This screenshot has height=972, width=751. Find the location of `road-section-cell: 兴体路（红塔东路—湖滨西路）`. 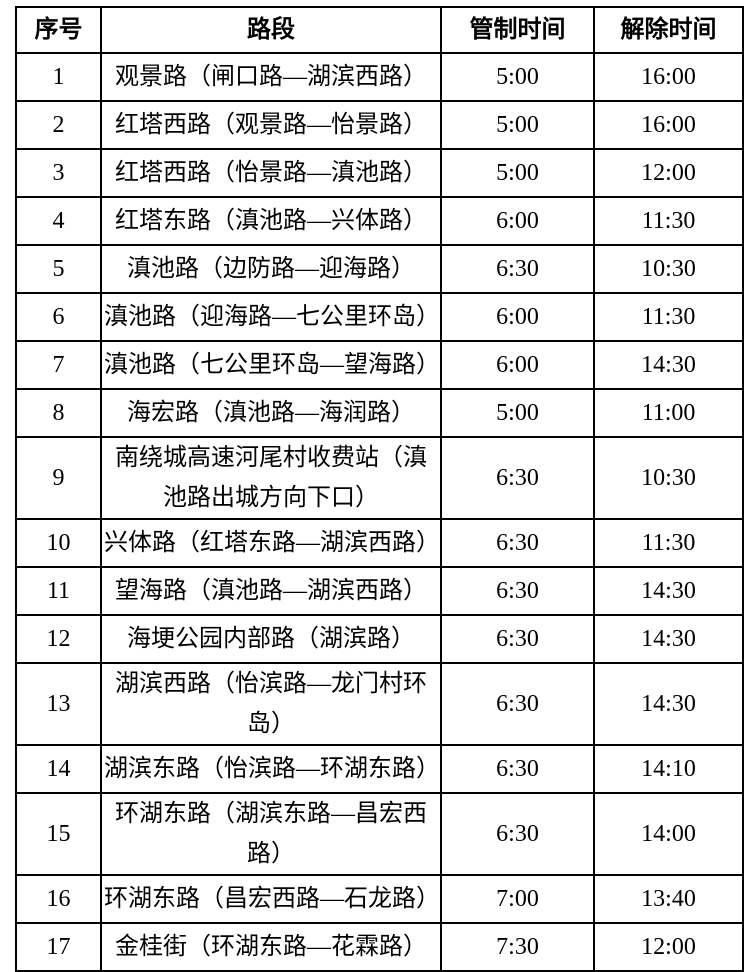

road-section-cell: 兴体路（红塔东路—湖滨西路） is located at coordinates (271, 543).